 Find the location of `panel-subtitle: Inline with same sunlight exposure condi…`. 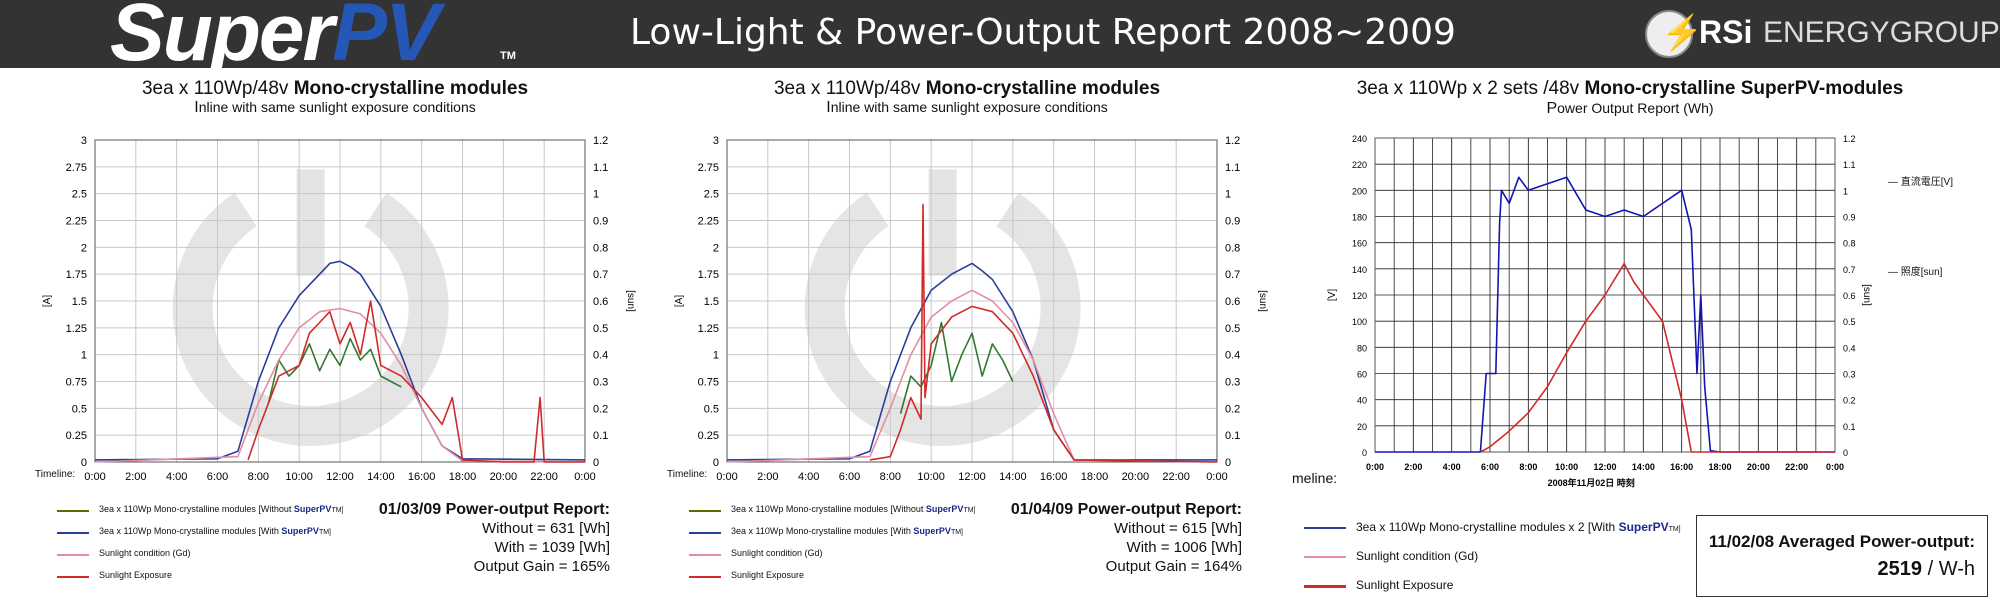

panel-subtitle: Inline with same sunlight exposure condi… is located at coordinates (335, 107).